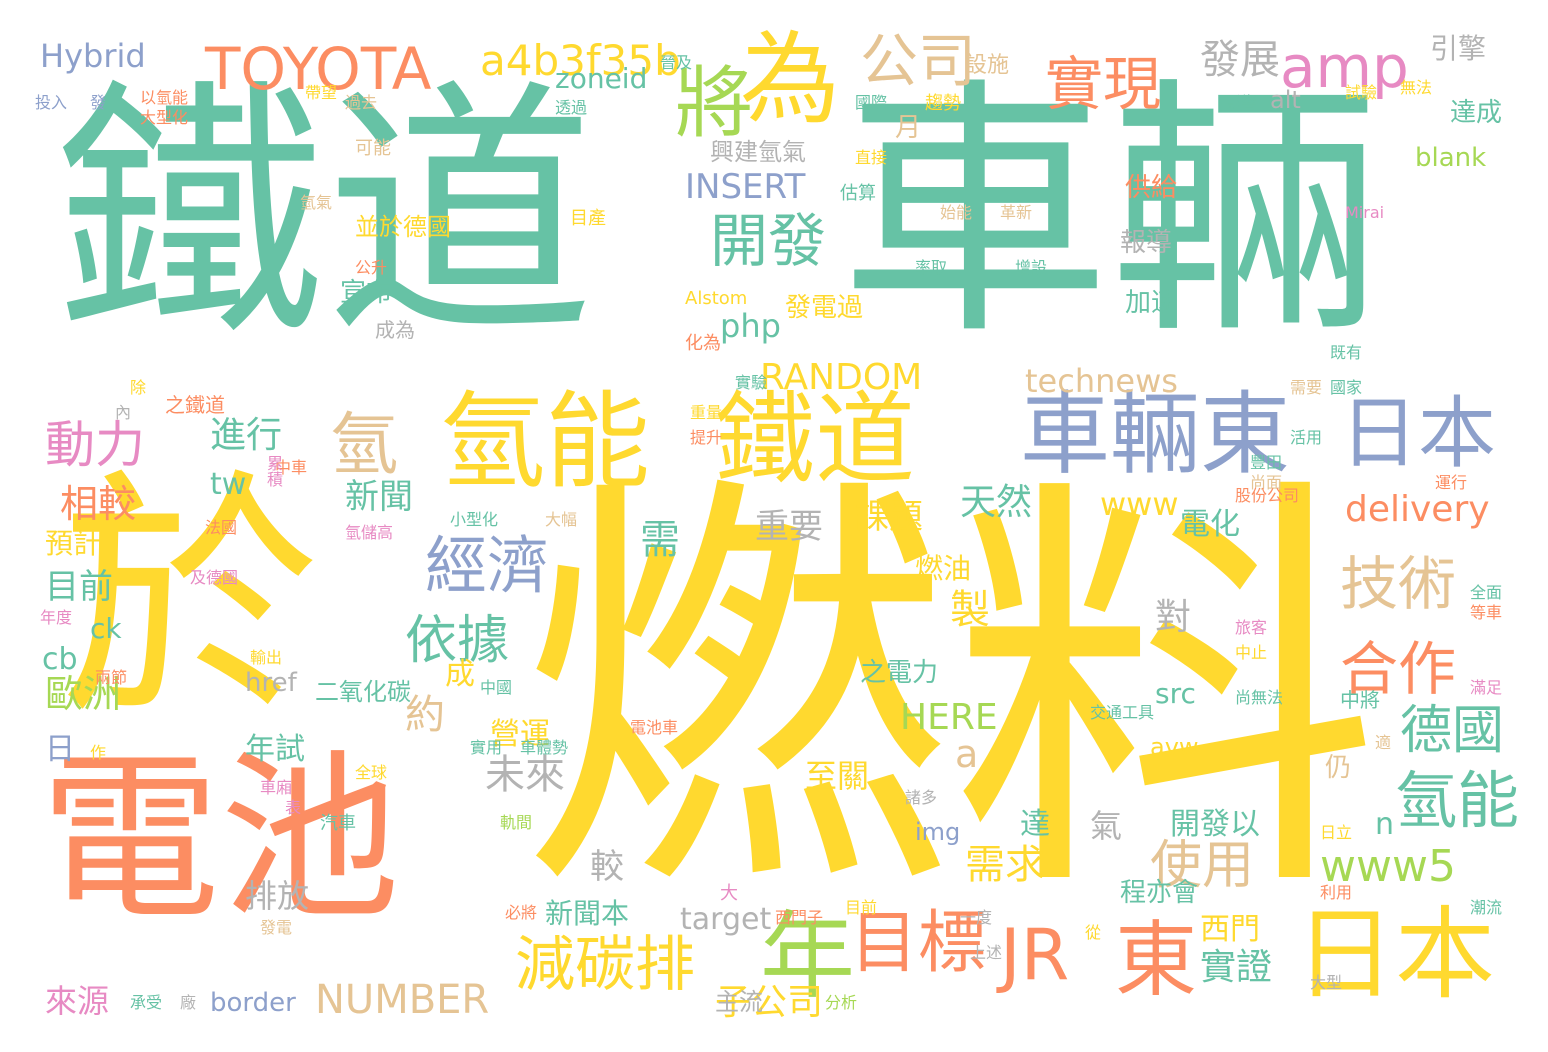 The width and height of the screenshot is (1548, 1052). What do you see at coordinates (1106, 826) in the screenshot?
I see `word: 氣` at bounding box center [1106, 826].